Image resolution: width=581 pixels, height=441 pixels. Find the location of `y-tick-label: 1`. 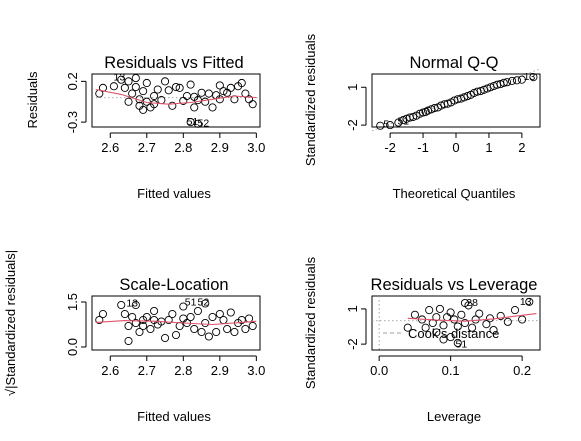

y-tick-label: 1 is located at coordinates (352, 87).